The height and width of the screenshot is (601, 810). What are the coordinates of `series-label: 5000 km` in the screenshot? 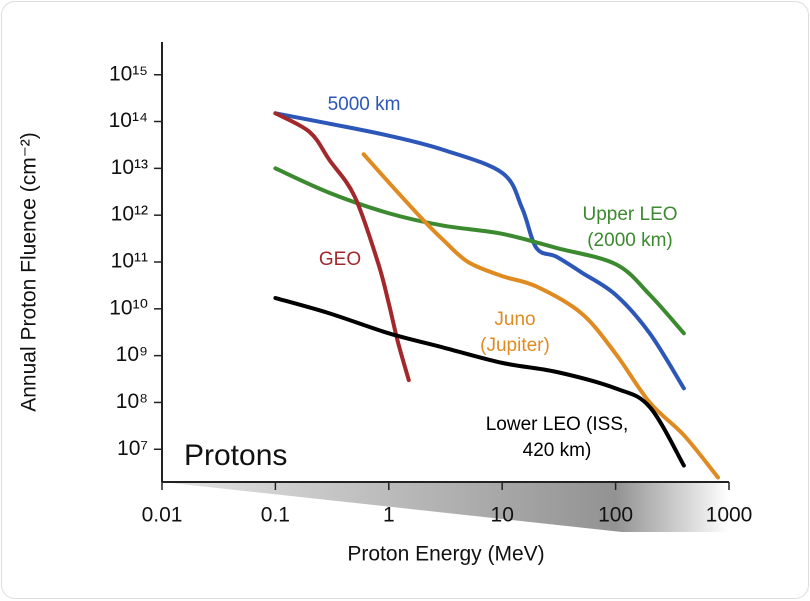 It's located at (364, 104).